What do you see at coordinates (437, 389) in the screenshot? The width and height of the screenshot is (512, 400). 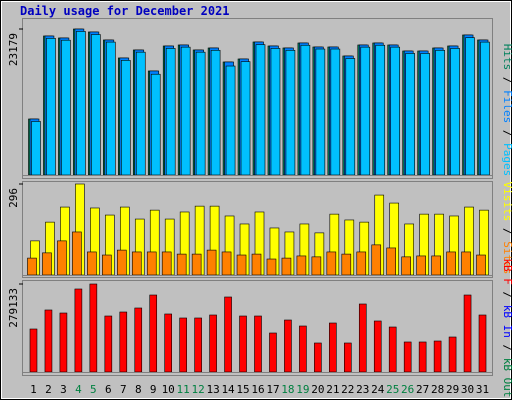 I see `x-tick-label: 28` at bounding box center [437, 389].